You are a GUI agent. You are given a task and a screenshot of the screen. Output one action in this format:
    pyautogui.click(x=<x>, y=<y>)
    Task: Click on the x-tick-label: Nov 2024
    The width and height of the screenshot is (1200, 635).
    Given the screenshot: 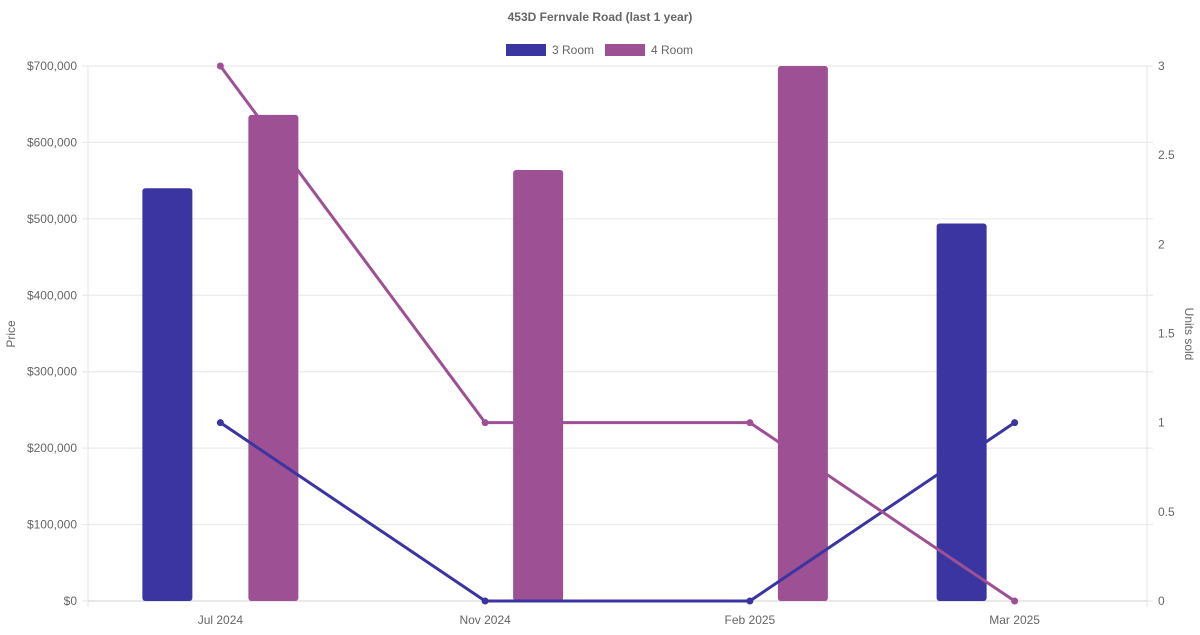 What is the action you would take?
    pyautogui.click(x=485, y=620)
    